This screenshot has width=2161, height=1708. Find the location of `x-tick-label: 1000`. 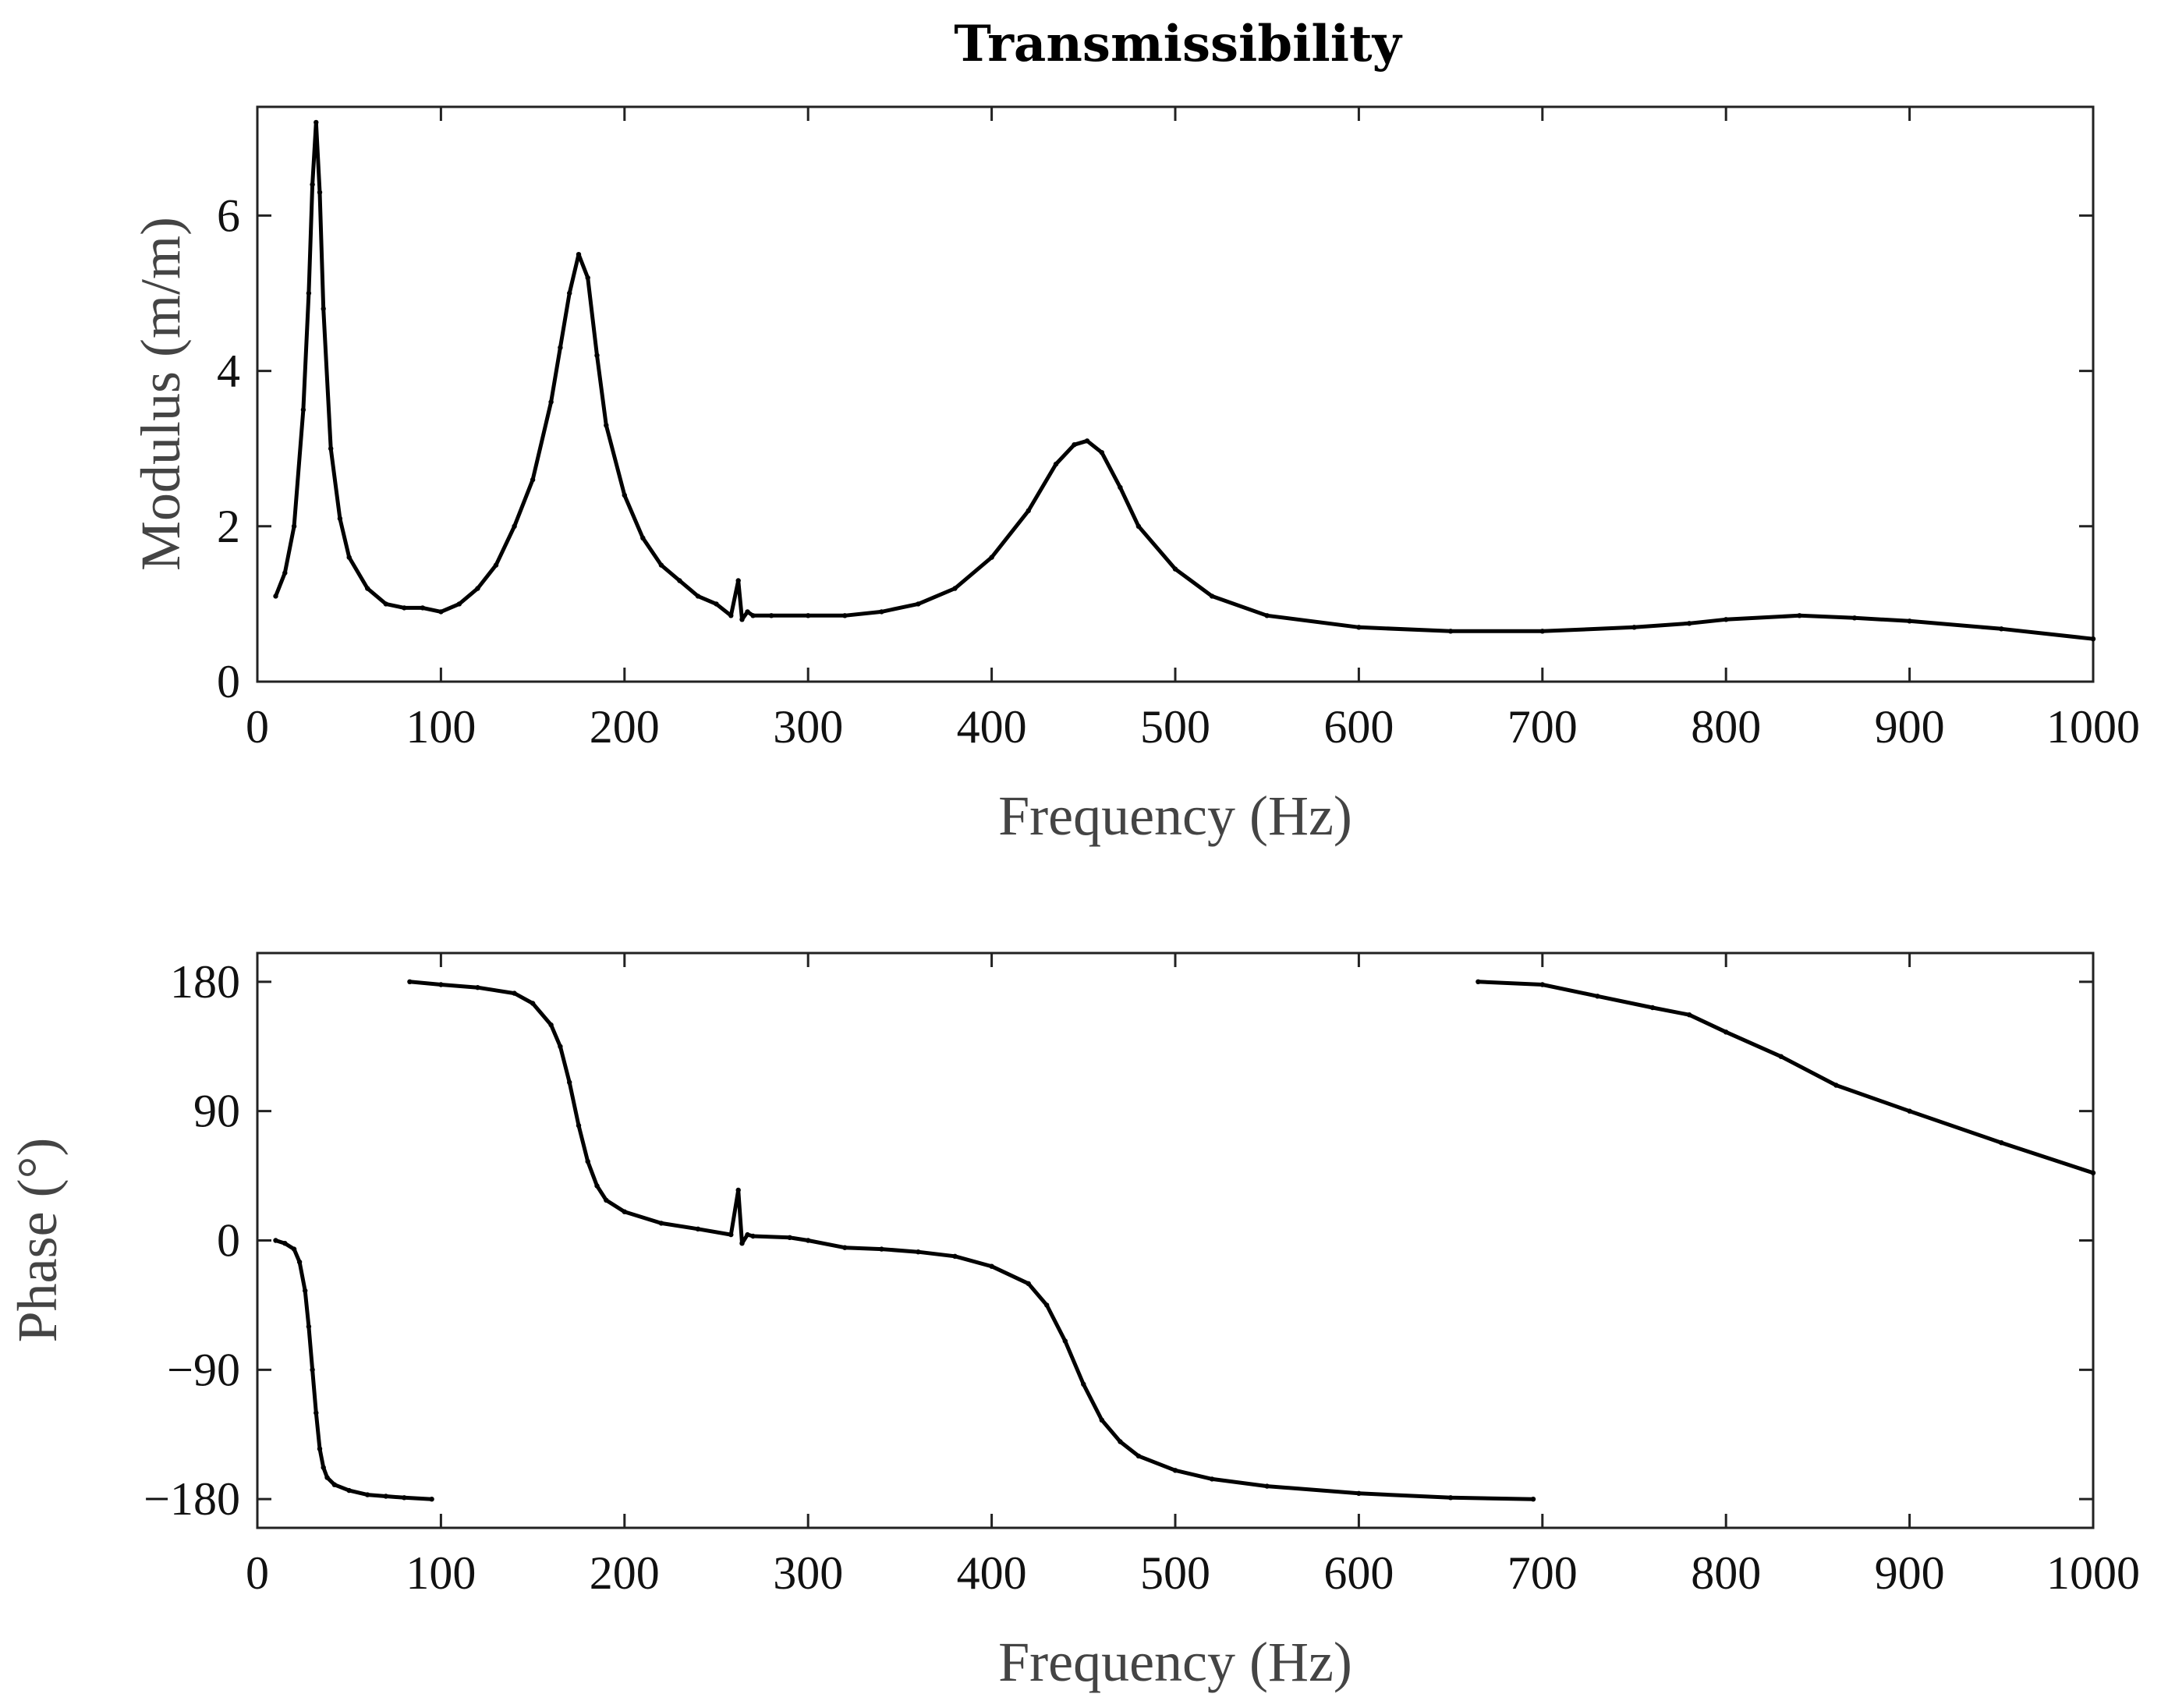

x-tick-label: 1000 is located at coordinates (2093, 1573).